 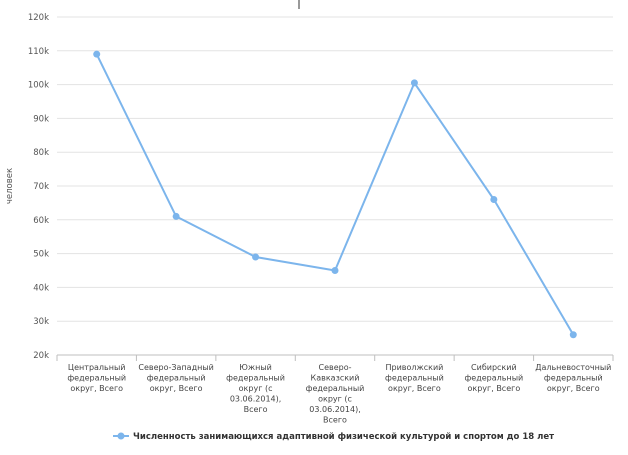 What do you see at coordinates (41, 187) in the screenshot?
I see `y-tick-label: 70k` at bounding box center [41, 187].